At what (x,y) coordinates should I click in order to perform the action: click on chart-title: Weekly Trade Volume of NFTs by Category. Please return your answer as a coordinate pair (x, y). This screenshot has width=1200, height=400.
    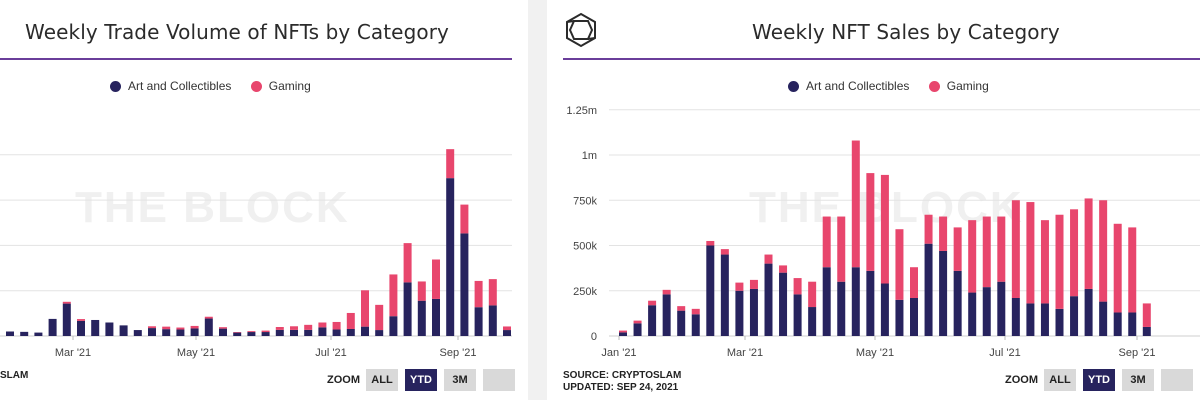
    Looking at the image, I should click on (237, 32).